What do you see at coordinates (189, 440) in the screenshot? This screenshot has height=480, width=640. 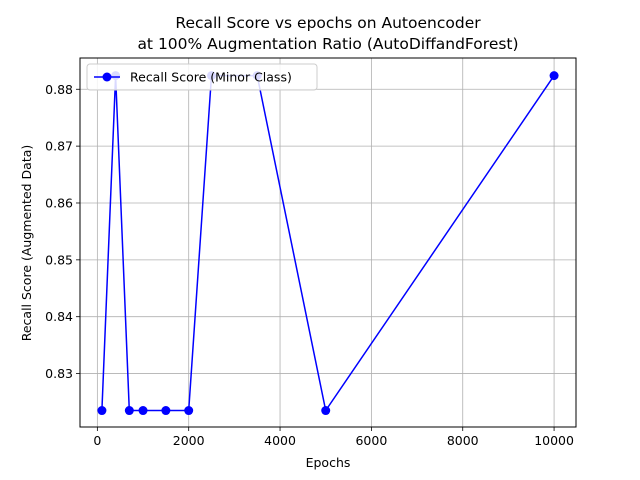 I see `x-tick-label: 2000` at bounding box center [189, 440].